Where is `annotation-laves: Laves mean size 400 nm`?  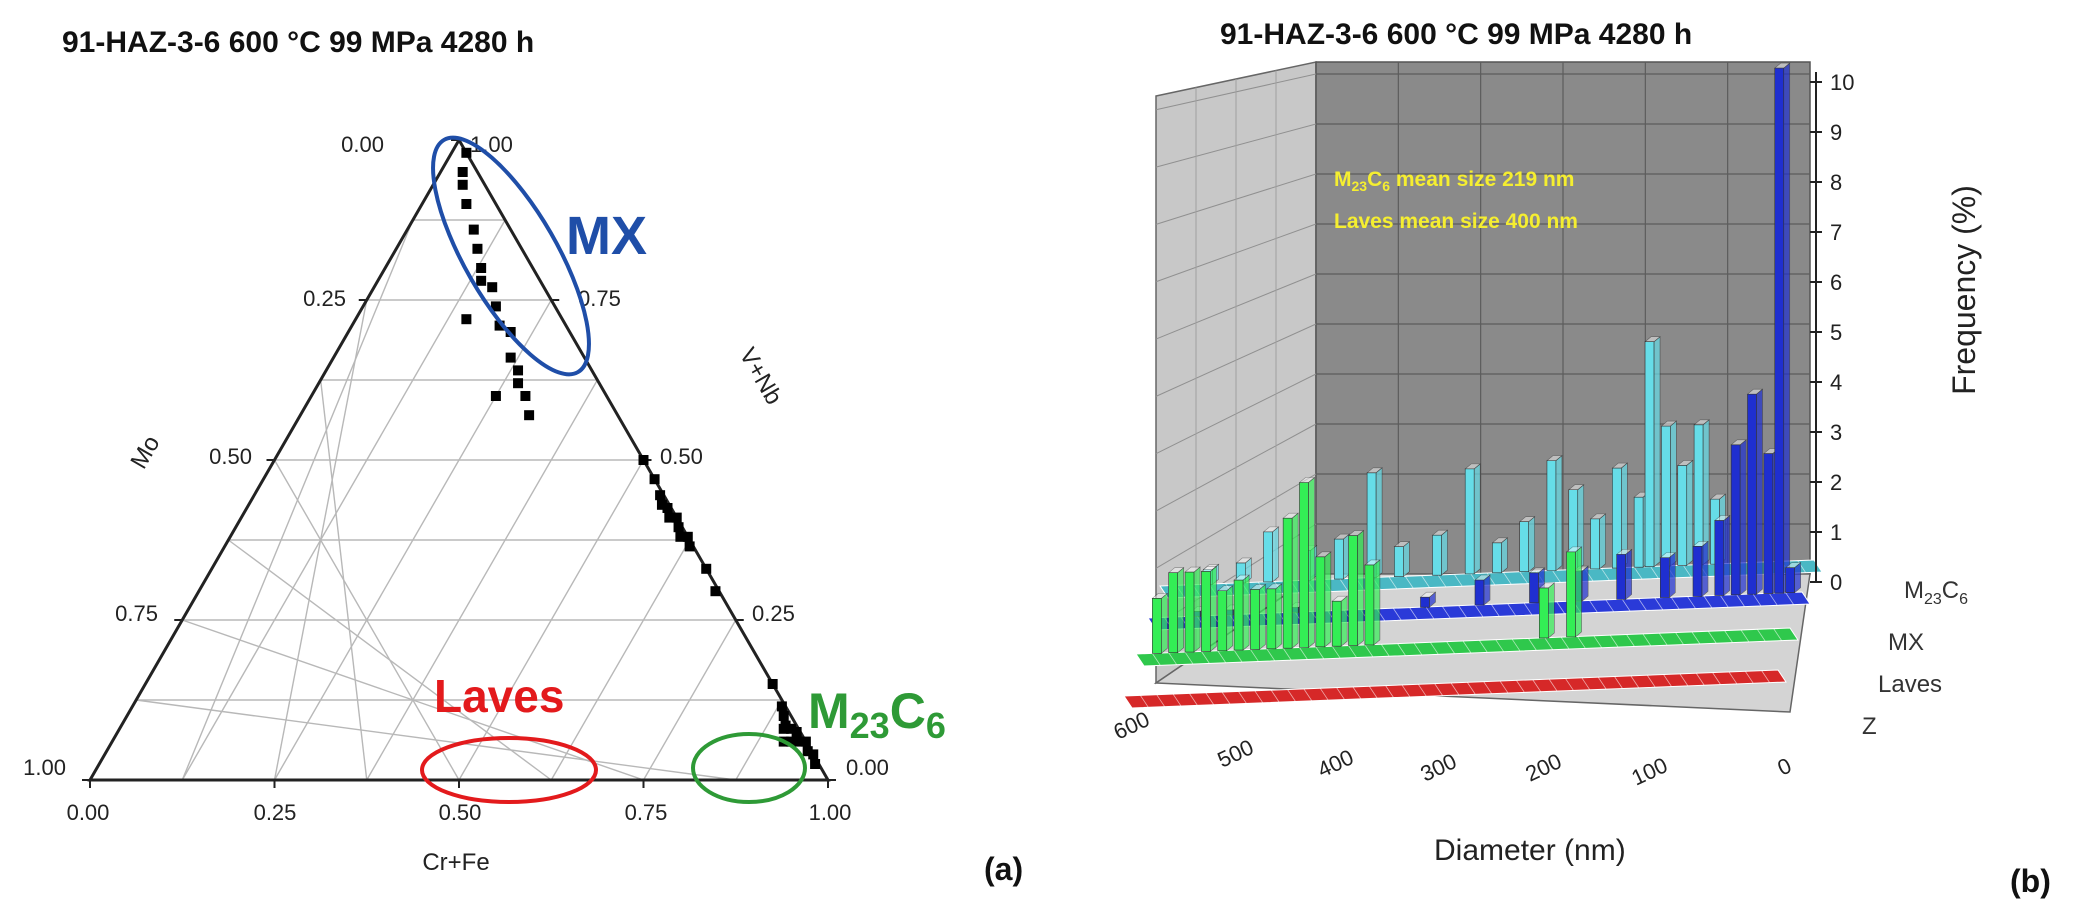
annotation-laves: Laves mean size 400 nm is located at coordinates (1456, 221).